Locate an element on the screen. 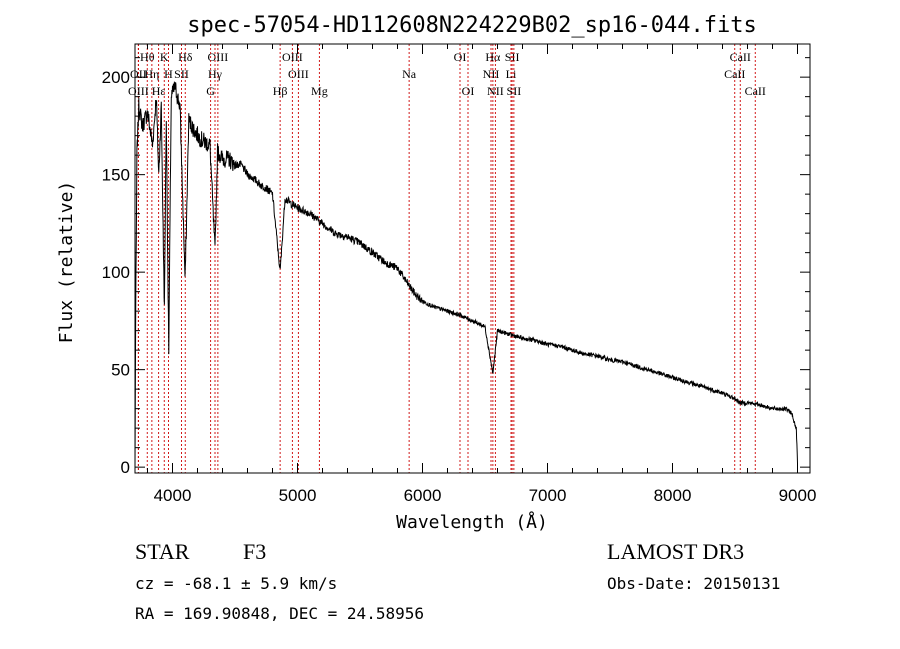 The height and width of the screenshot is (649, 900). y-tick-label: 200 is located at coordinates (116, 77).